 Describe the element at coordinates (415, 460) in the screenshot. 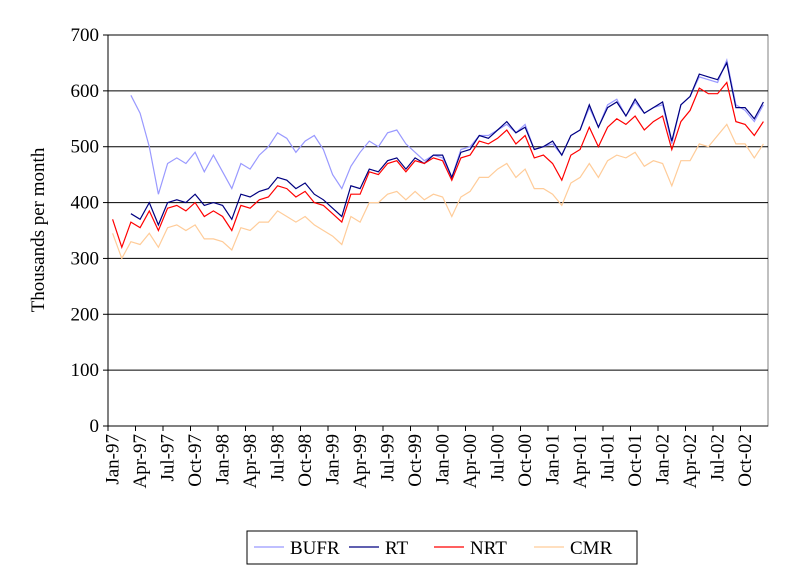

I see `x-tick-label: Oct-99` at that location.